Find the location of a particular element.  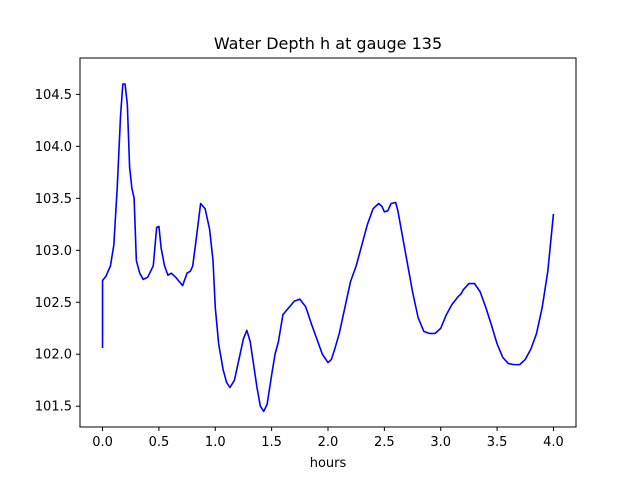

chart-title: Water Depth h at gauge 135 is located at coordinates (328, 43).